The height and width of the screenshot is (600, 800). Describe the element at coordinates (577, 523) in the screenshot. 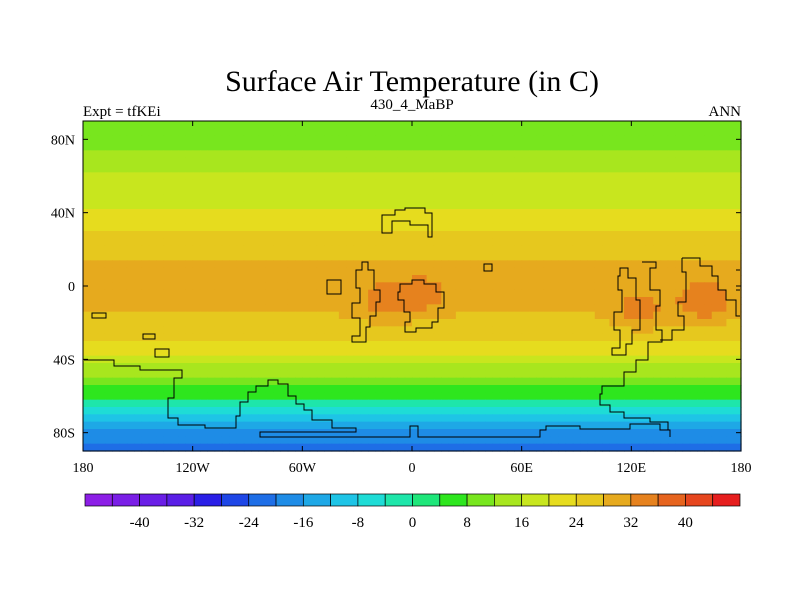

I see `colorbar-label: 24` at that location.